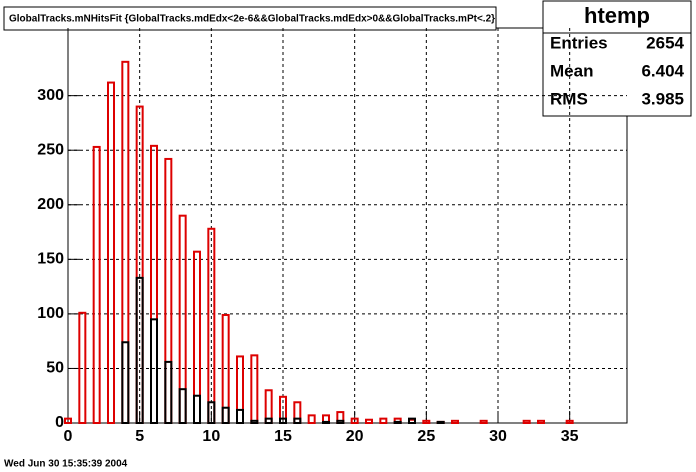 Image resolution: width=696 pixels, height=472 pixels. What do you see at coordinates (426, 436) in the screenshot?
I see `x-tick-label: 25` at bounding box center [426, 436].